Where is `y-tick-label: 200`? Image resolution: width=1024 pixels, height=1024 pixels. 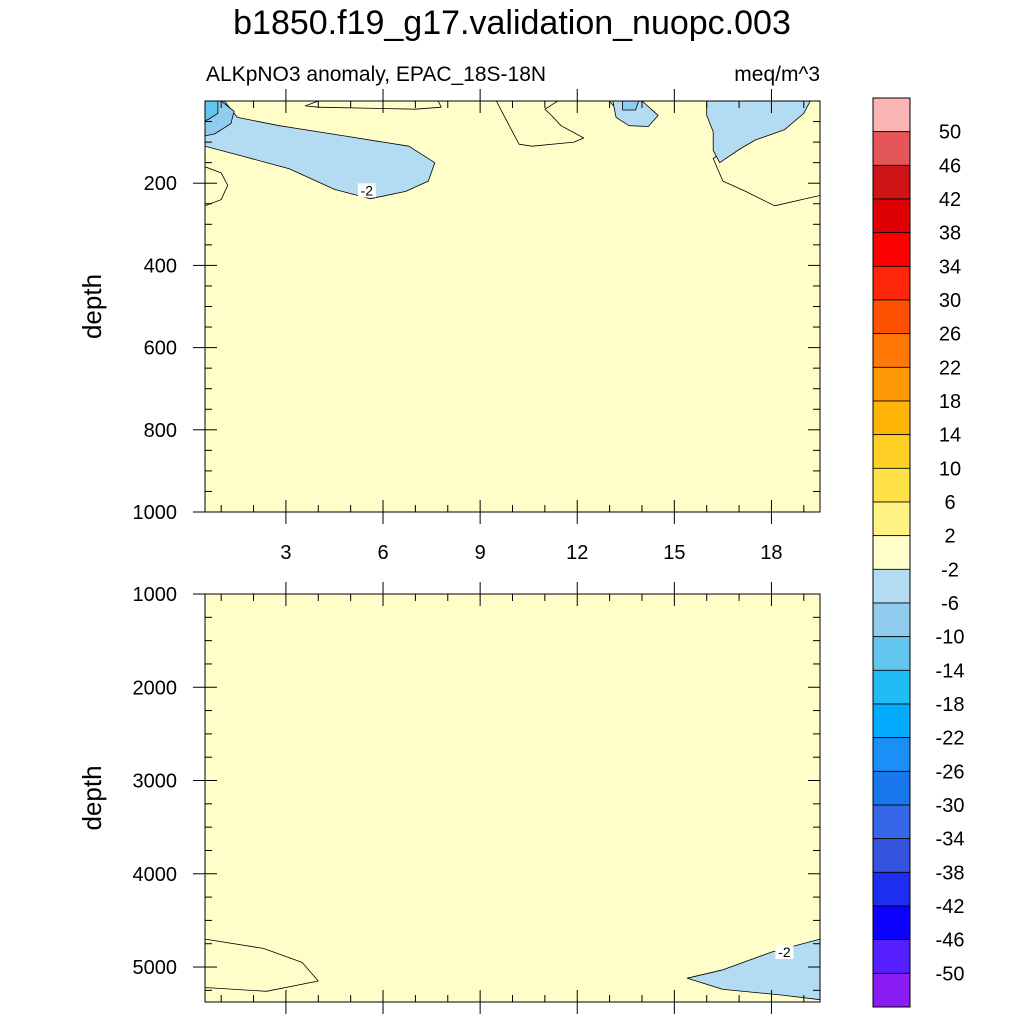 y-tick-label: 200 is located at coordinates (160, 184).